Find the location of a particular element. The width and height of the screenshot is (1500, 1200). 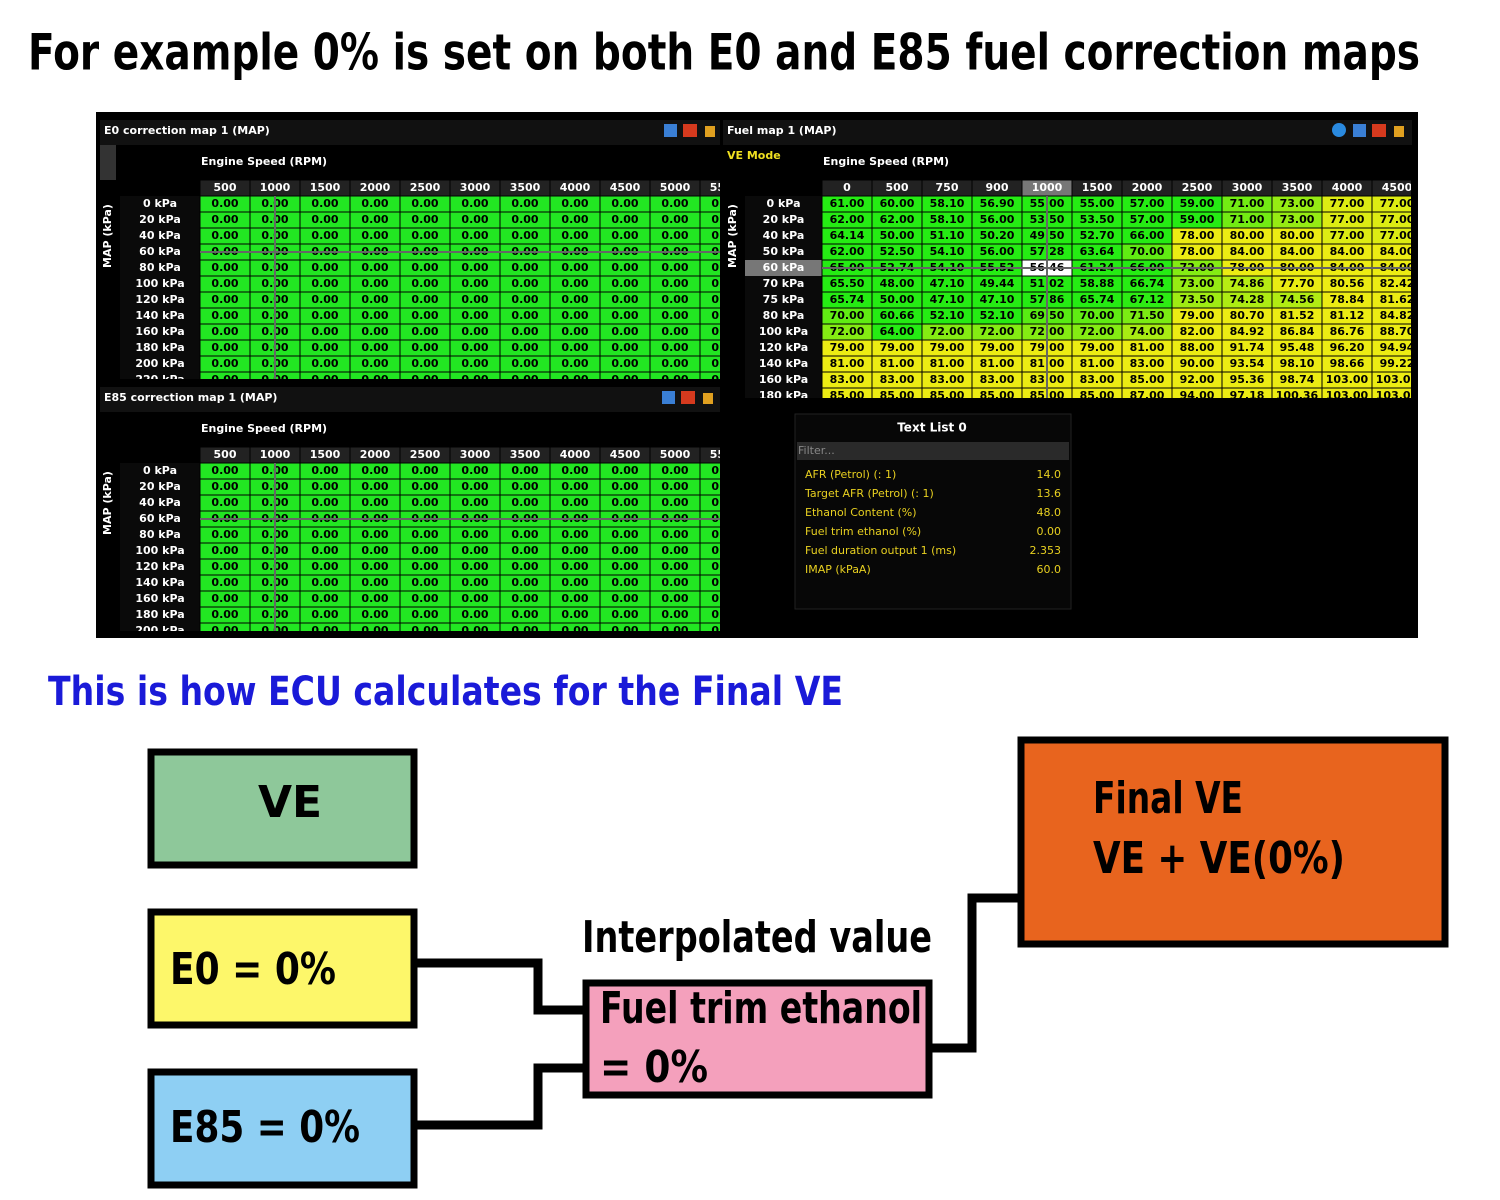

e85-box is located at coordinates (282, 1128).